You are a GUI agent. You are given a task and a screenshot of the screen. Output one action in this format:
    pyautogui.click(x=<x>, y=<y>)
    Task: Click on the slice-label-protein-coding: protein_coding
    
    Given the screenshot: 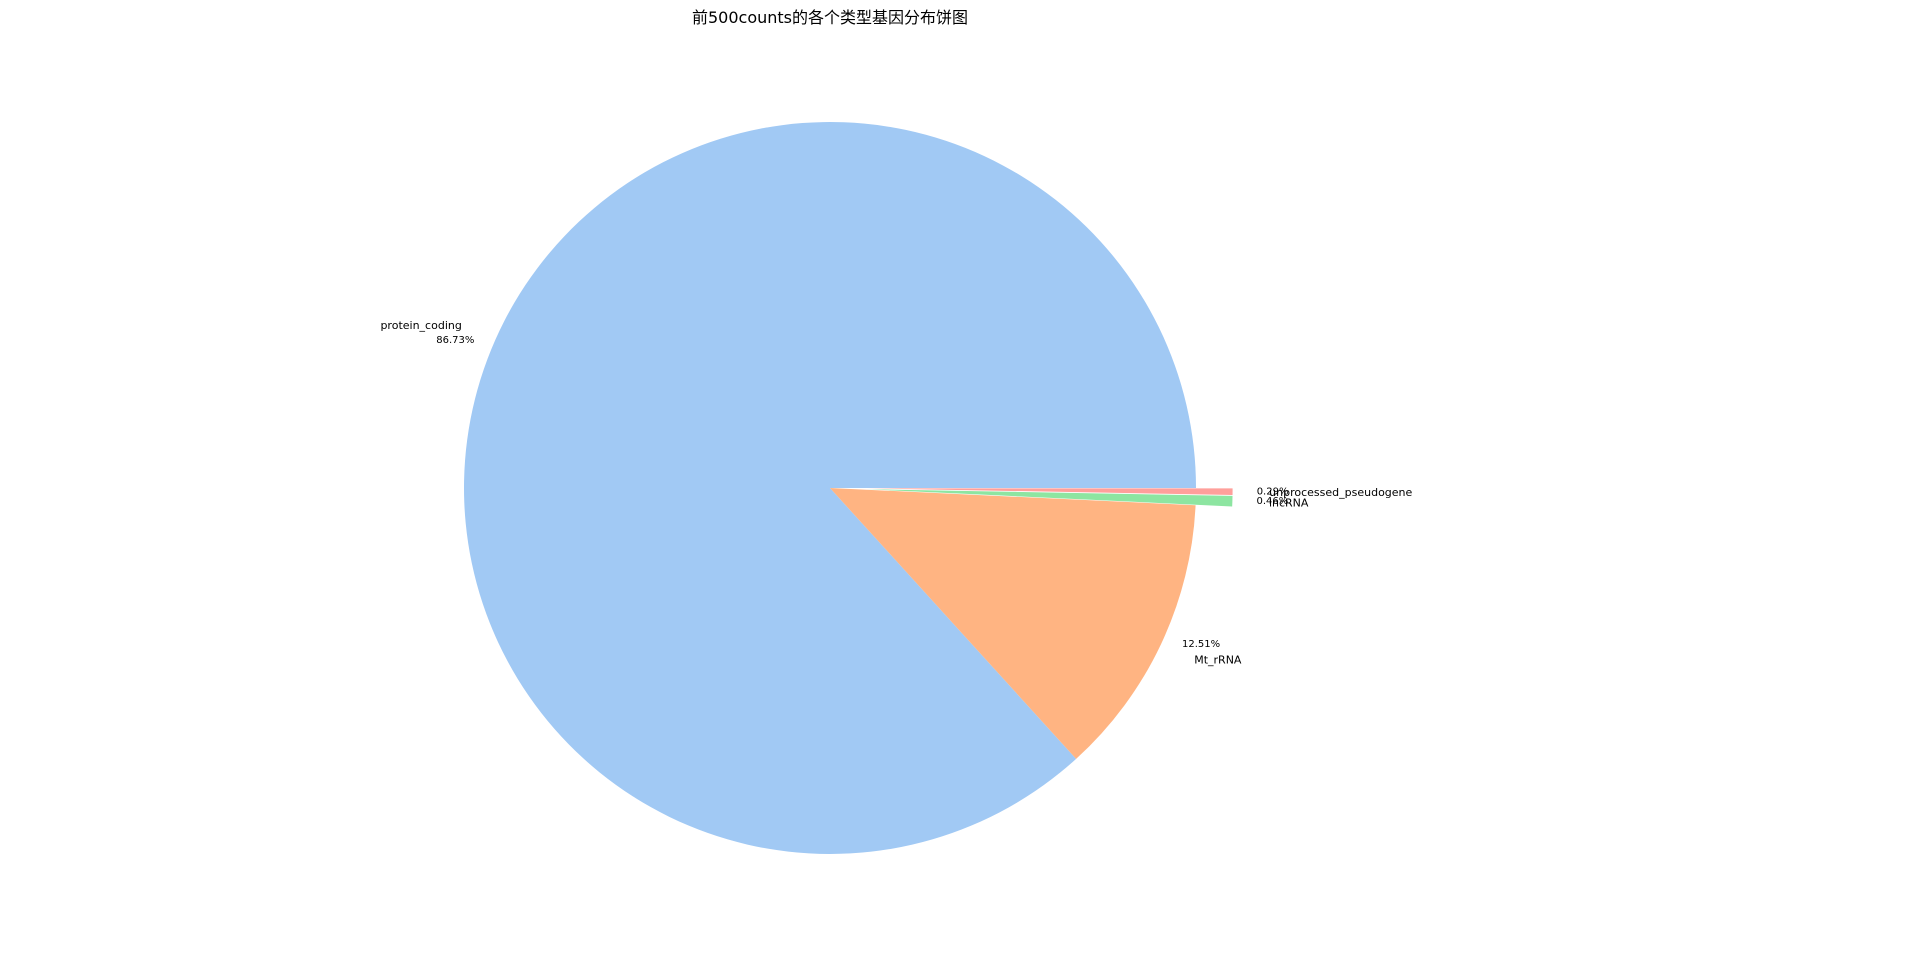 What is the action you would take?
    pyautogui.click(x=420, y=325)
    